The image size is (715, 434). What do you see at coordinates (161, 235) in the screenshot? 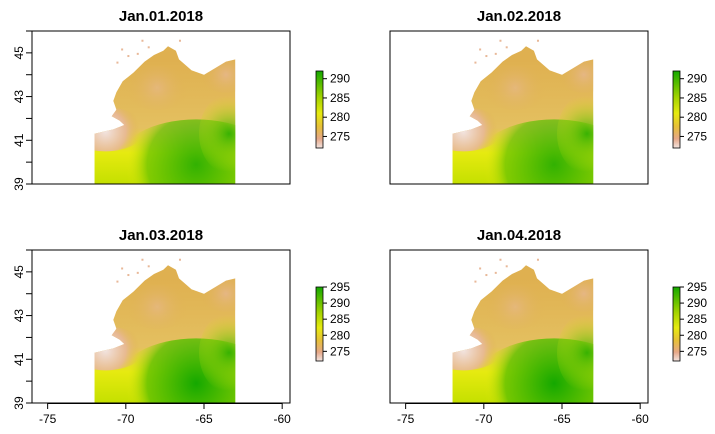
I see `panel-title: Jan.03.2018` at bounding box center [161, 235].